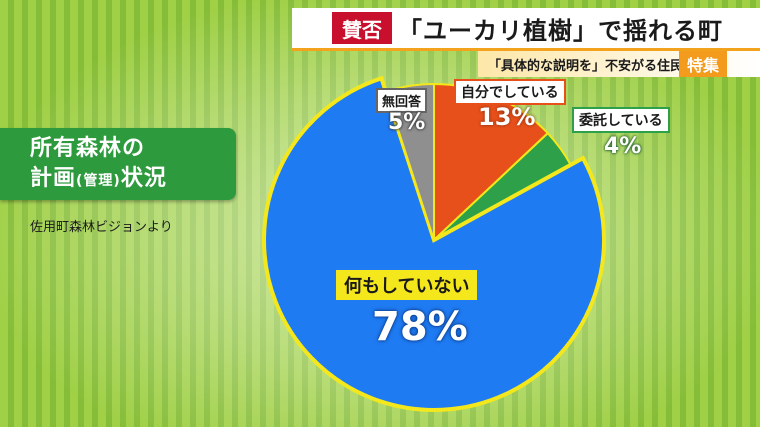 The height and width of the screenshot is (427, 760). Describe the element at coordinates (101, 227) in the screenshot. I see `source-note: 佐用町森林ビジョンより` at that location.